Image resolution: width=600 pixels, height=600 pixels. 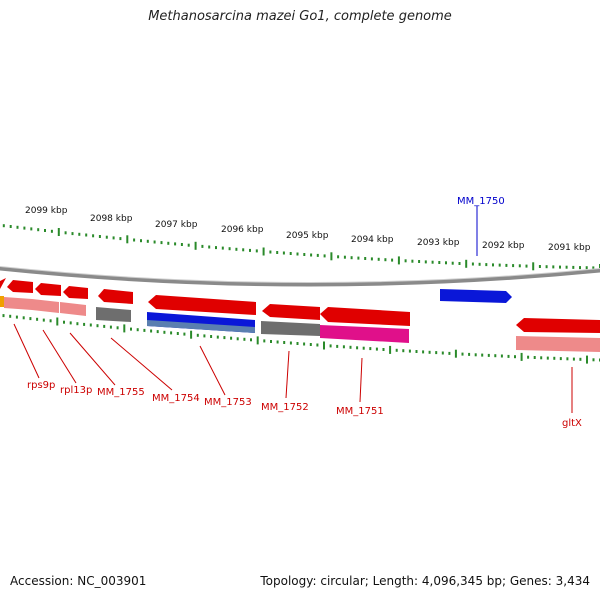 I want to click on gene-arrow-e, so click(x=202, y=305).